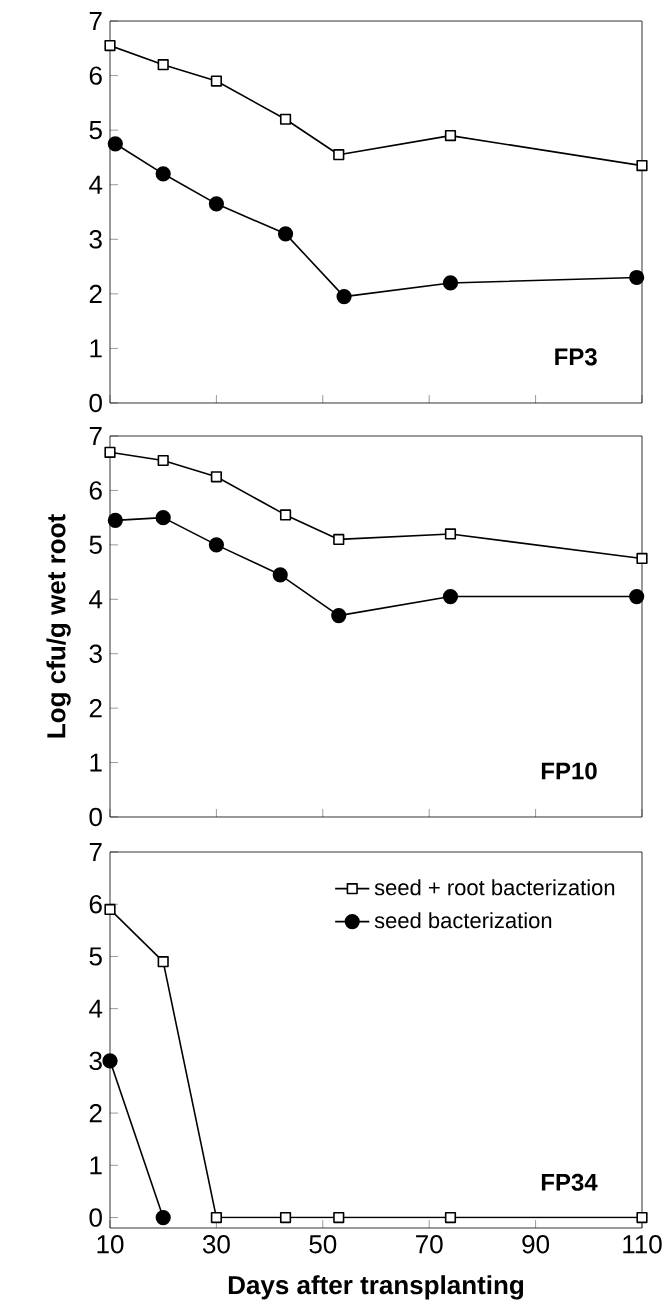  Describe the element at coordinates (569, 771) in the screenshot. I see `annotation: FP10` at that location.